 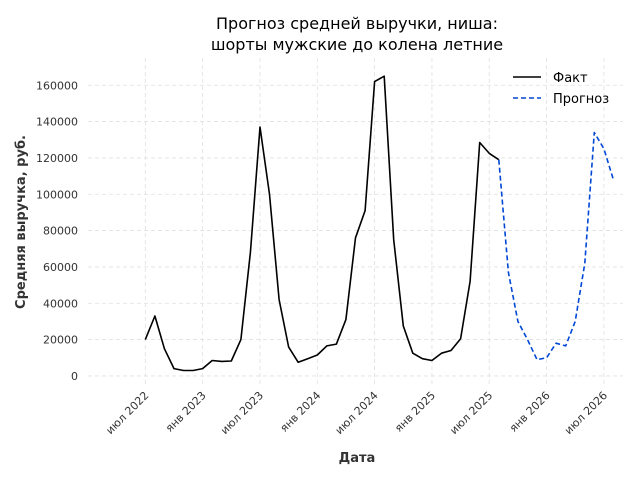 What do you see at coordinates (415, 412) in the screenshot?
I see `x-tick-label: янв 2025` at bounding box center [415, 412].